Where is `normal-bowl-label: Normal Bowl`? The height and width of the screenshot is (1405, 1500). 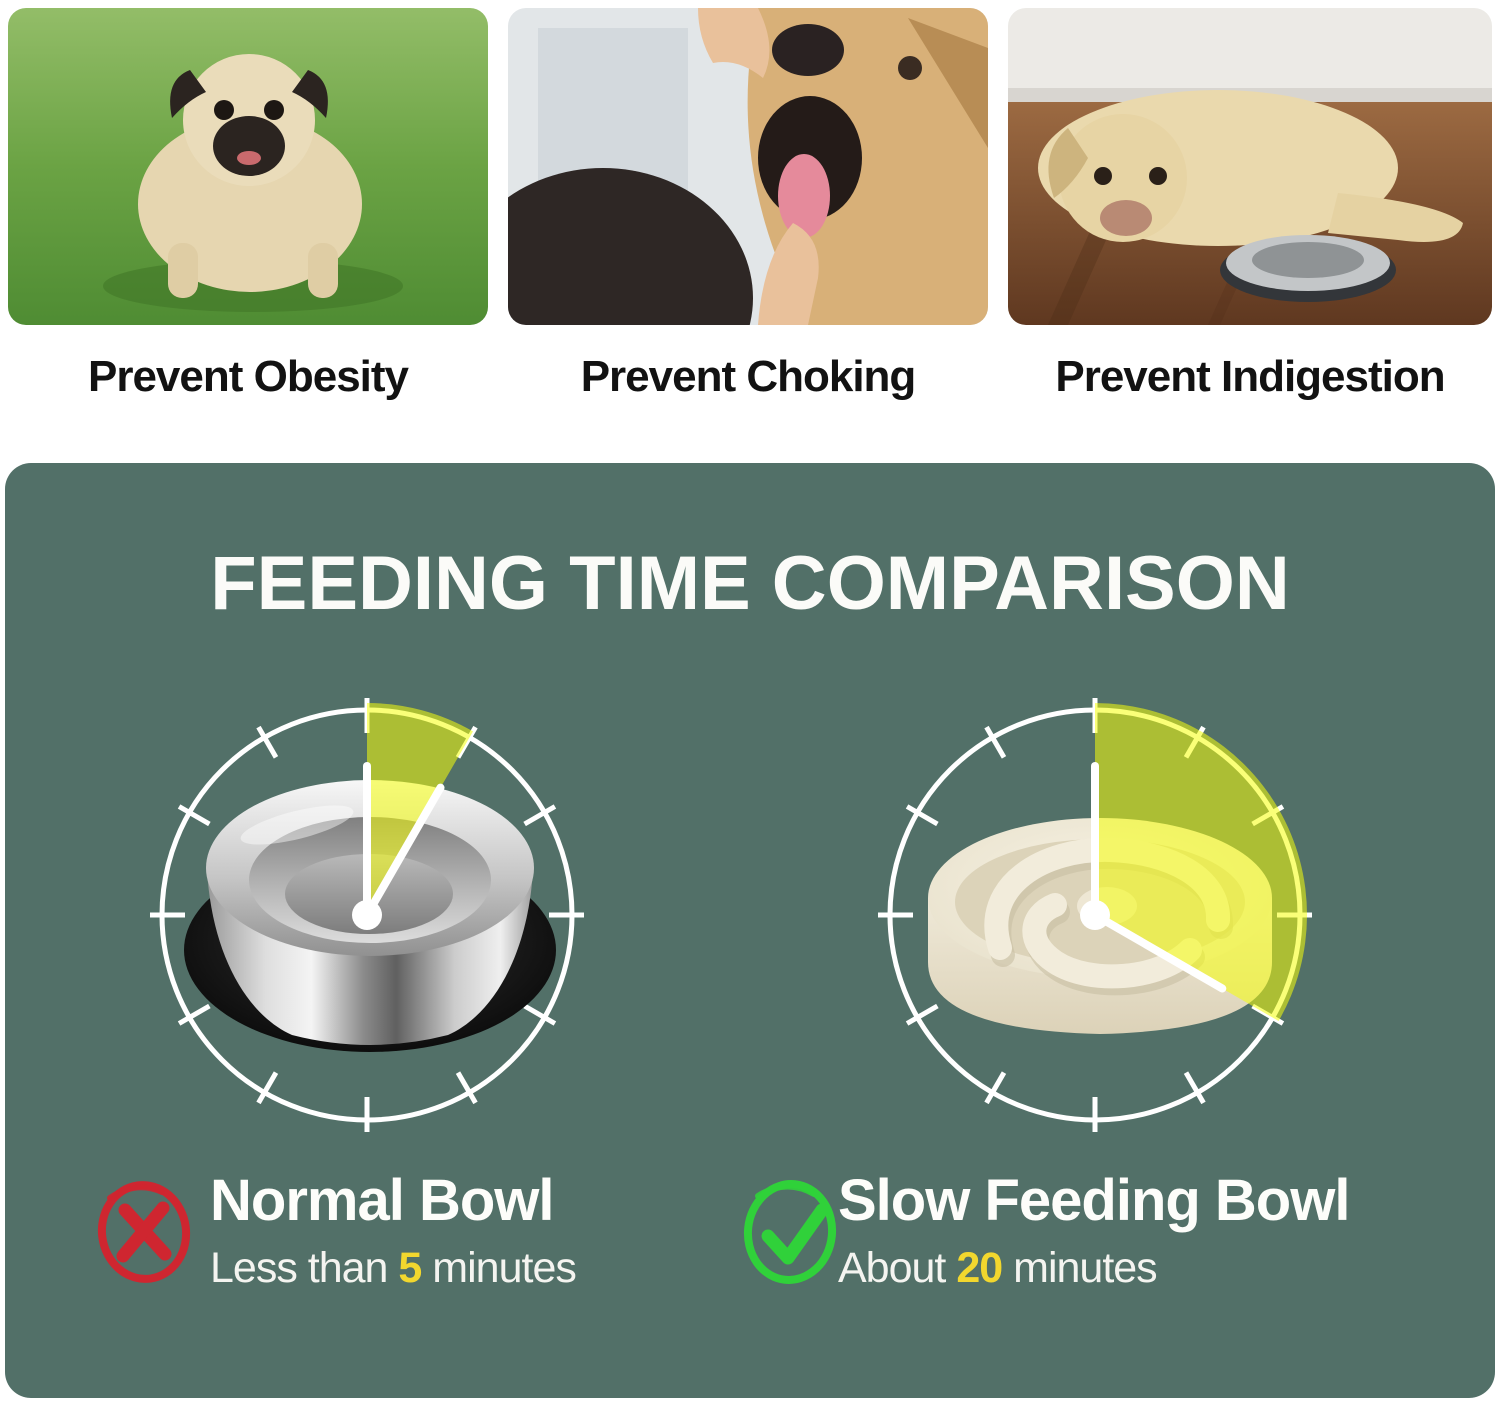
normal-bowl-label: Normal Bowl is located at coordinates (382, 1200).